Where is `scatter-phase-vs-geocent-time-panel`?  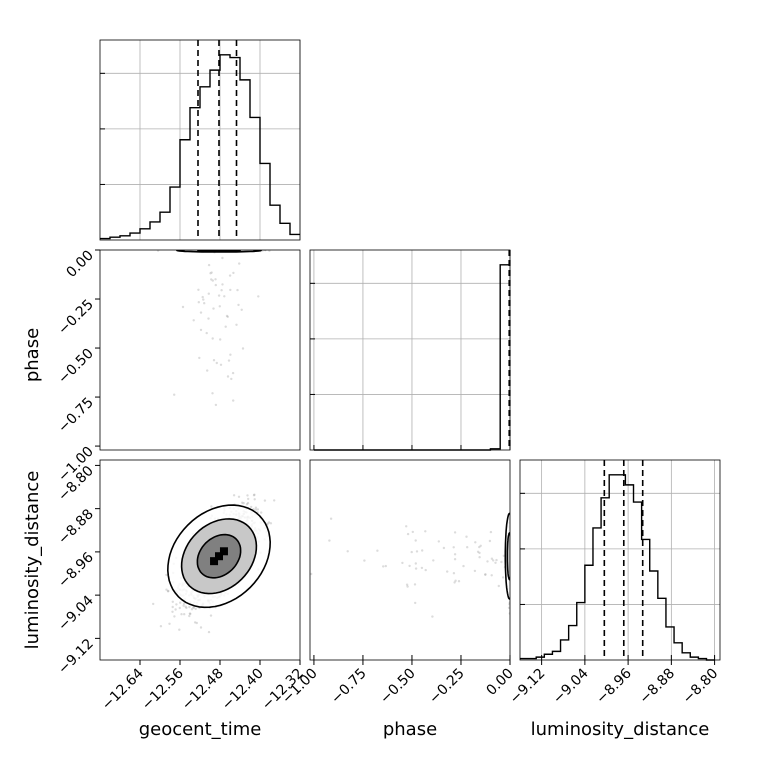
scatter-phase-vs-geocent-time-panel is located at coordinates (200, 350).